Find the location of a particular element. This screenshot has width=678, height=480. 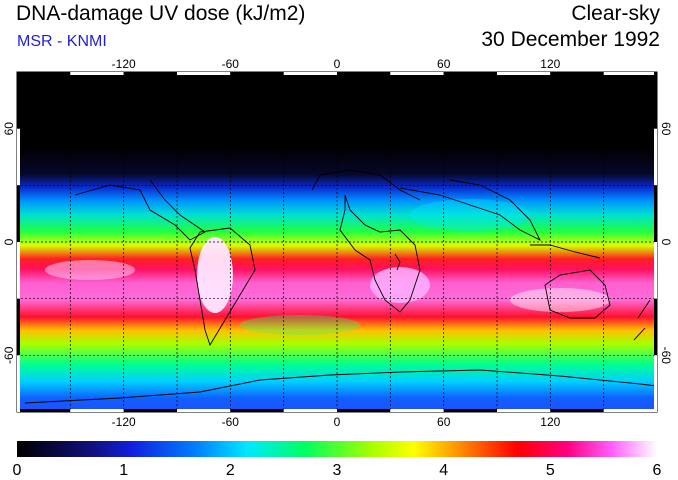

lat-ticks-right: 60 0 -60 is located at coordinates (666, 243).